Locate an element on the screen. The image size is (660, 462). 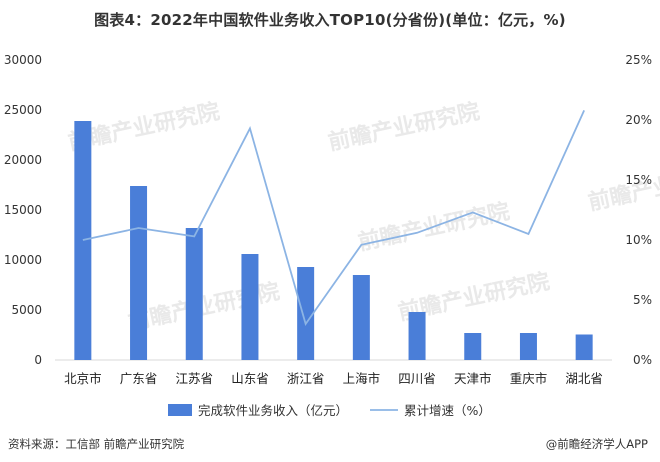
category-label: 上海市 is located at coordinates (362, 378).